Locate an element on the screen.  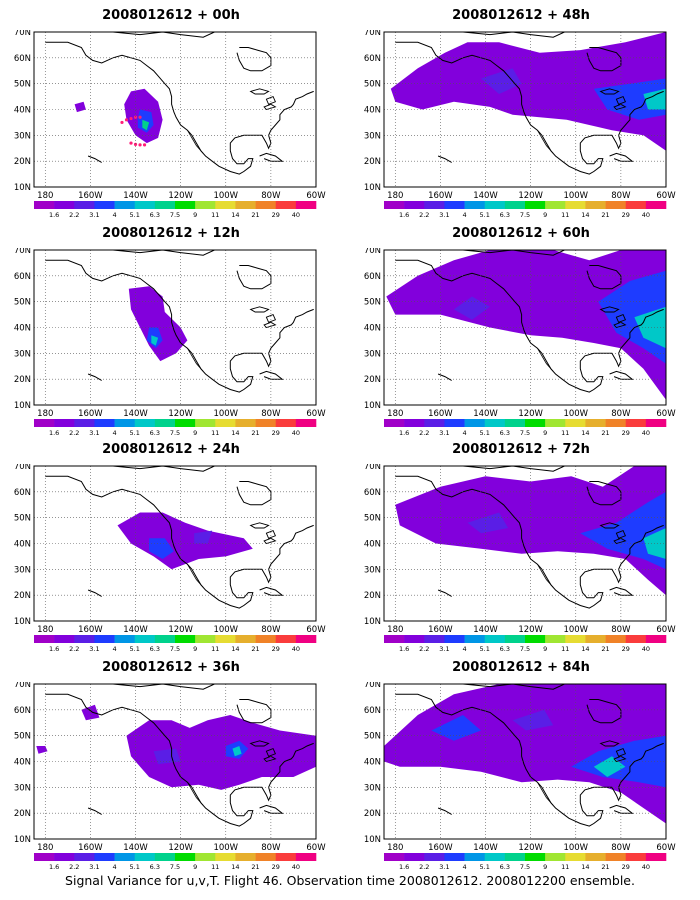
colorbar-label: 3.1 is located at coordinates (444, 867).